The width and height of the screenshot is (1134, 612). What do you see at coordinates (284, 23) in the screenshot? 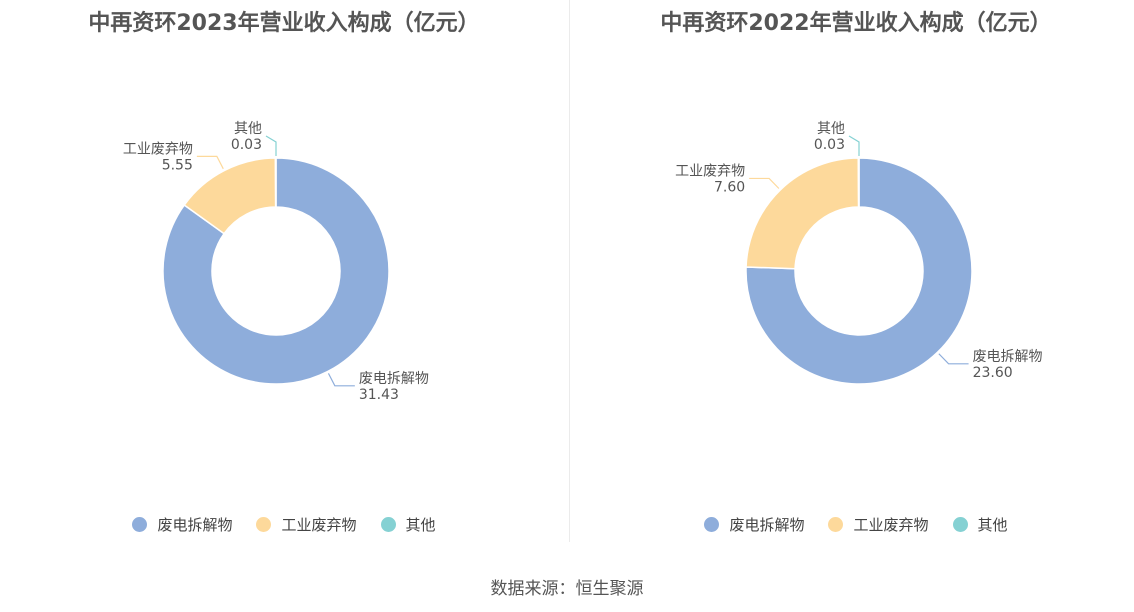
I see `chart-title-2023: 中再资环2023年营业收入构成（亿元）` at bounding box center [284, 23].